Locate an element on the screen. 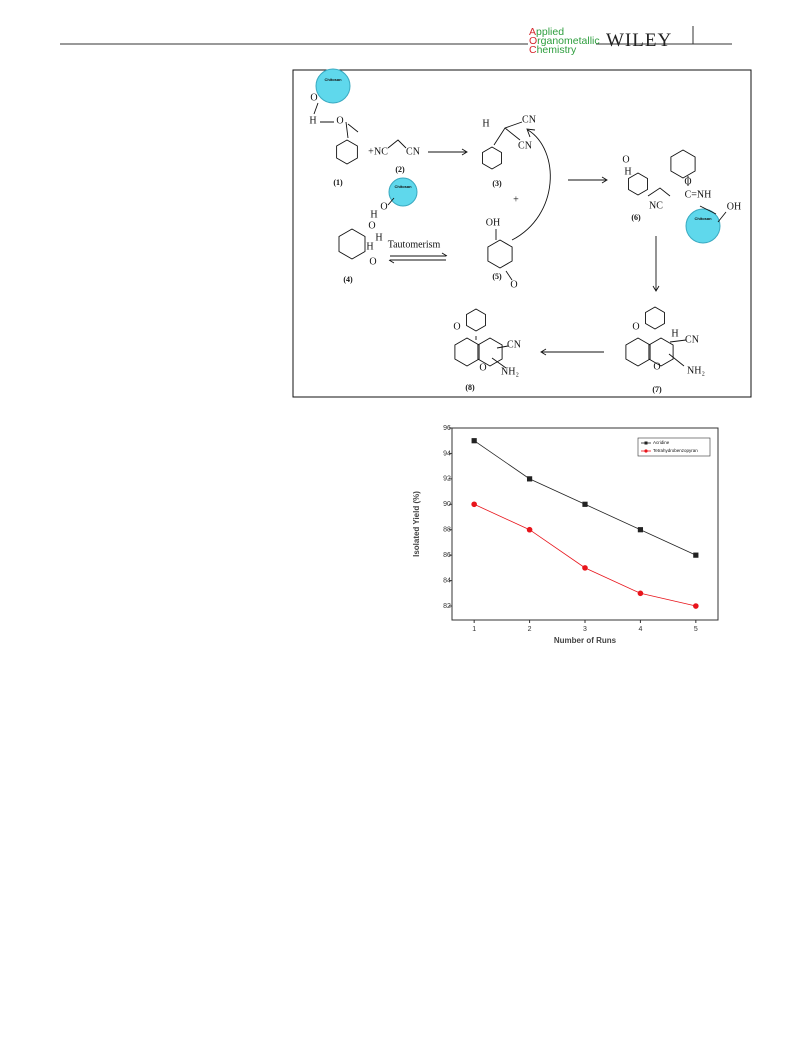 The image size is (793, 1043). plot-frame is located at coordinates (585, 524).